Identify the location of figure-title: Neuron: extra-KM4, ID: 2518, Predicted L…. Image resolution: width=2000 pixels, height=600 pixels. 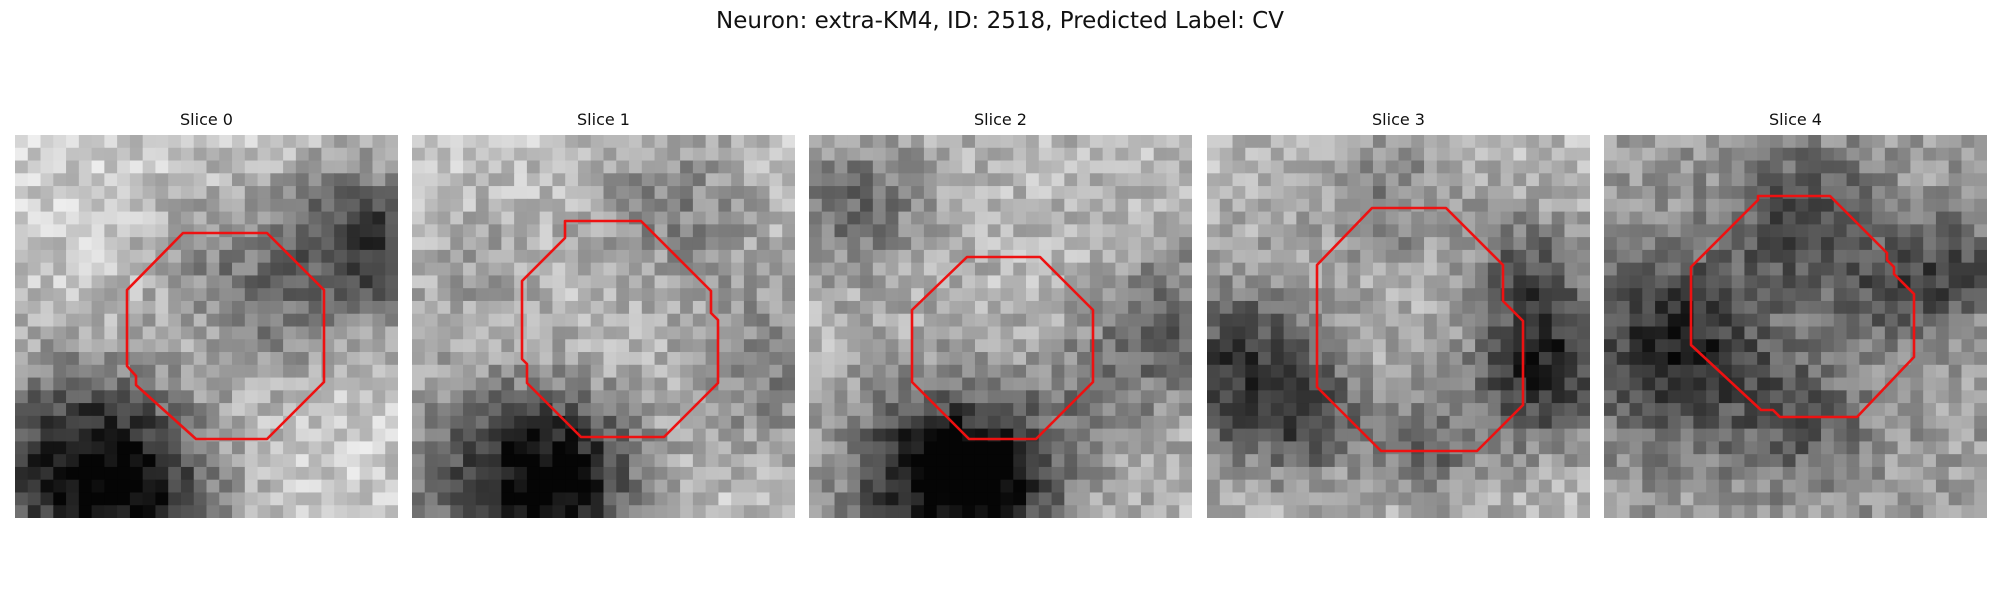
(1000, 21).